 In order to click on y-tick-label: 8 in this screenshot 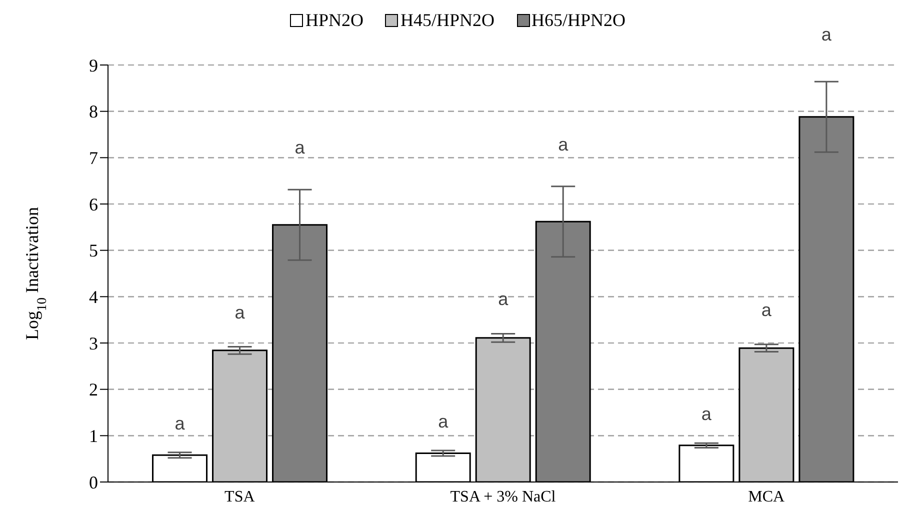, I will do `click(93, 112)`.